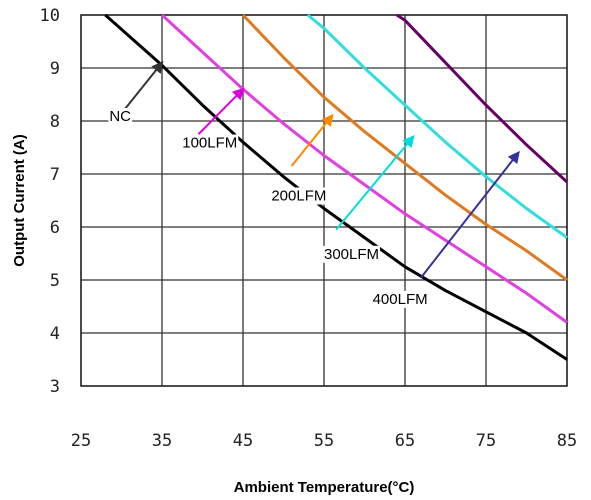  What do you see at coordinates (482, 98) in the screenshot?
I see `series-line-400lfm` at bounding box center [482, 98].